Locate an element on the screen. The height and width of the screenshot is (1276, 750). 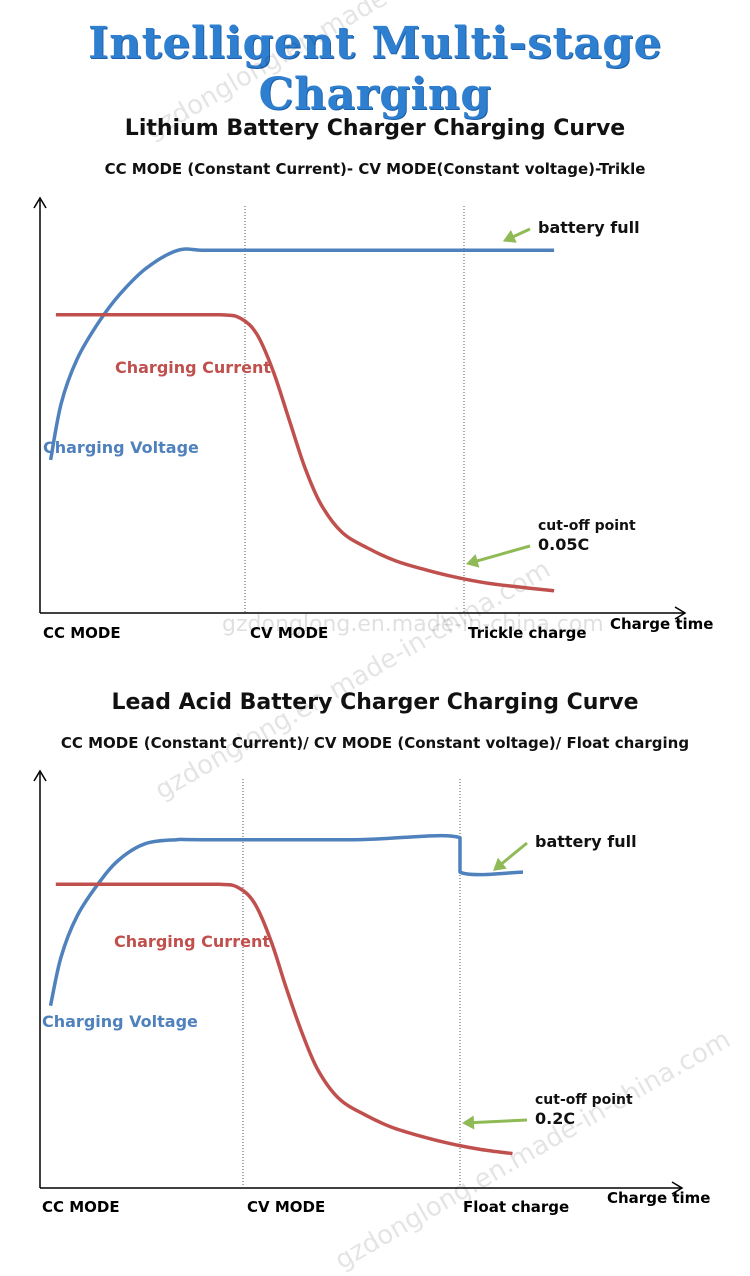
chart-2-title: Lead Acid Battery Charger Charging Curve is located at coordinates (375, 702).